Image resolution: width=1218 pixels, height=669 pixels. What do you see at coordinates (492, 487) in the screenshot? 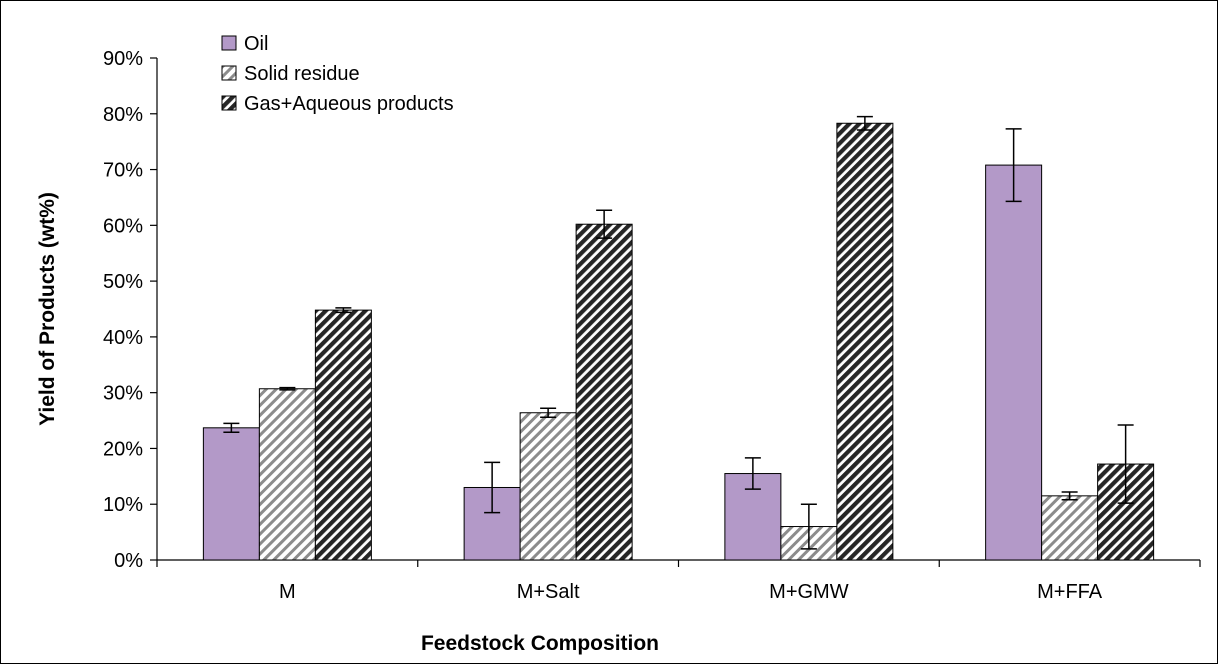
I see `error-bar-oil-m-salt` at bounding box center [492, 487].